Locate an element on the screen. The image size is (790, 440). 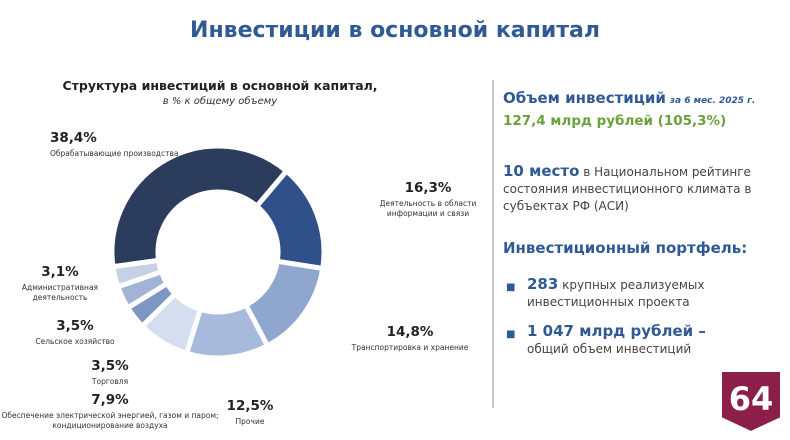
chart-subtitle: в % к общему объему is located at coordinates (220, 101).